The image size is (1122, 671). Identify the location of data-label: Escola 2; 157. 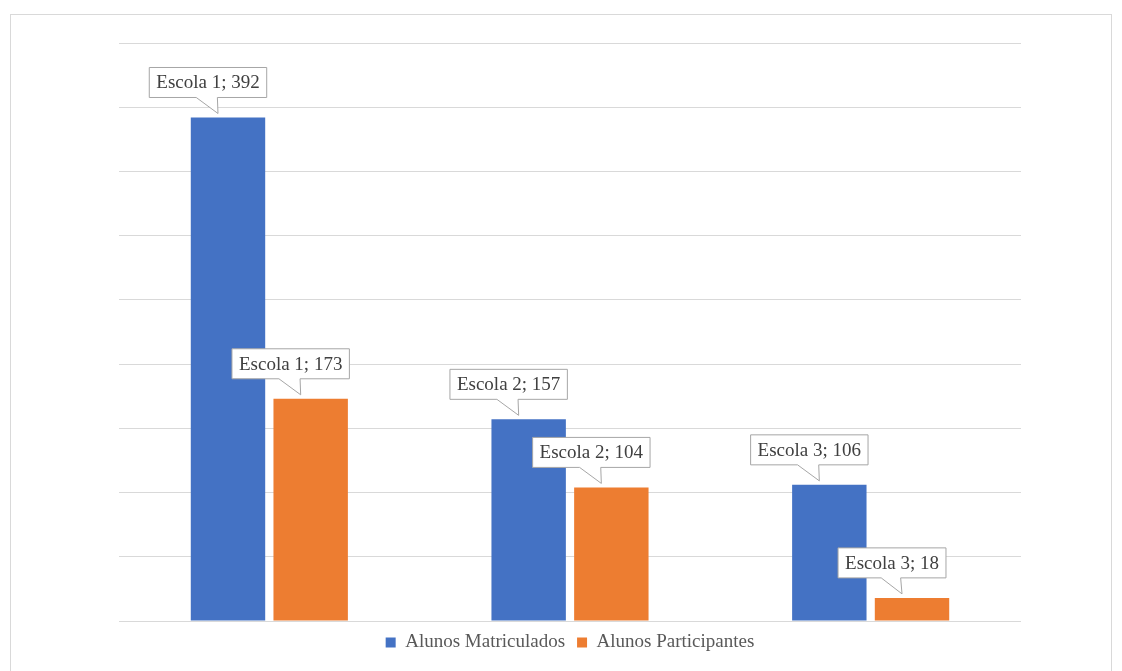
(508, 384).